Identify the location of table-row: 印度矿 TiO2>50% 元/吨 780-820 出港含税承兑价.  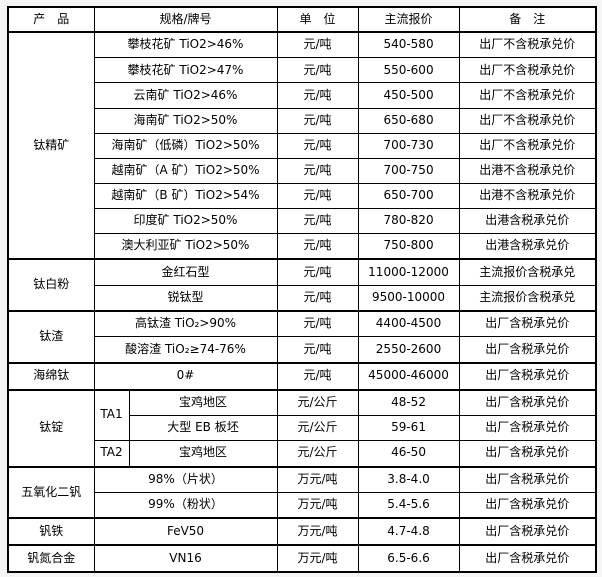
(302, 220).